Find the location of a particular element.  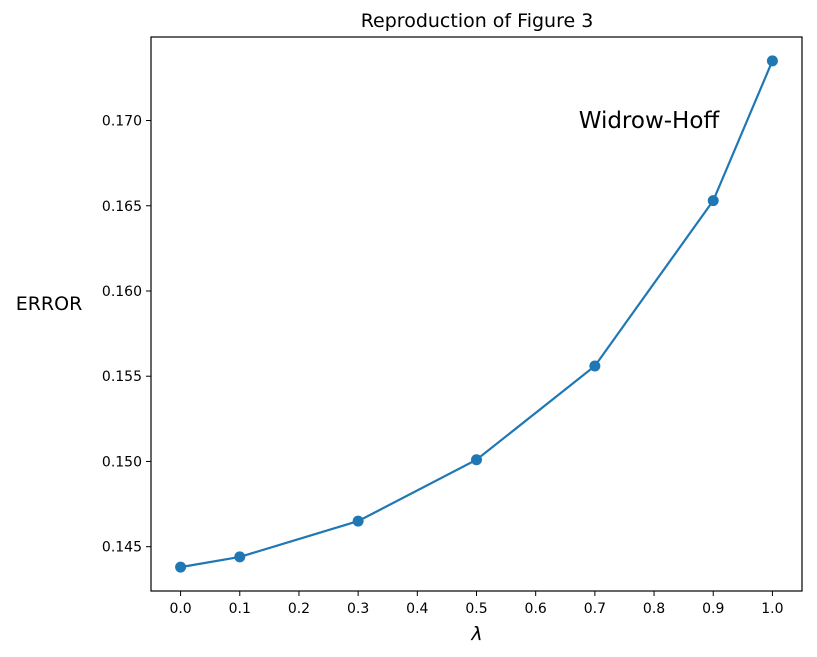

y-tick-label: 0.155 is located at coordinates (122, 377).